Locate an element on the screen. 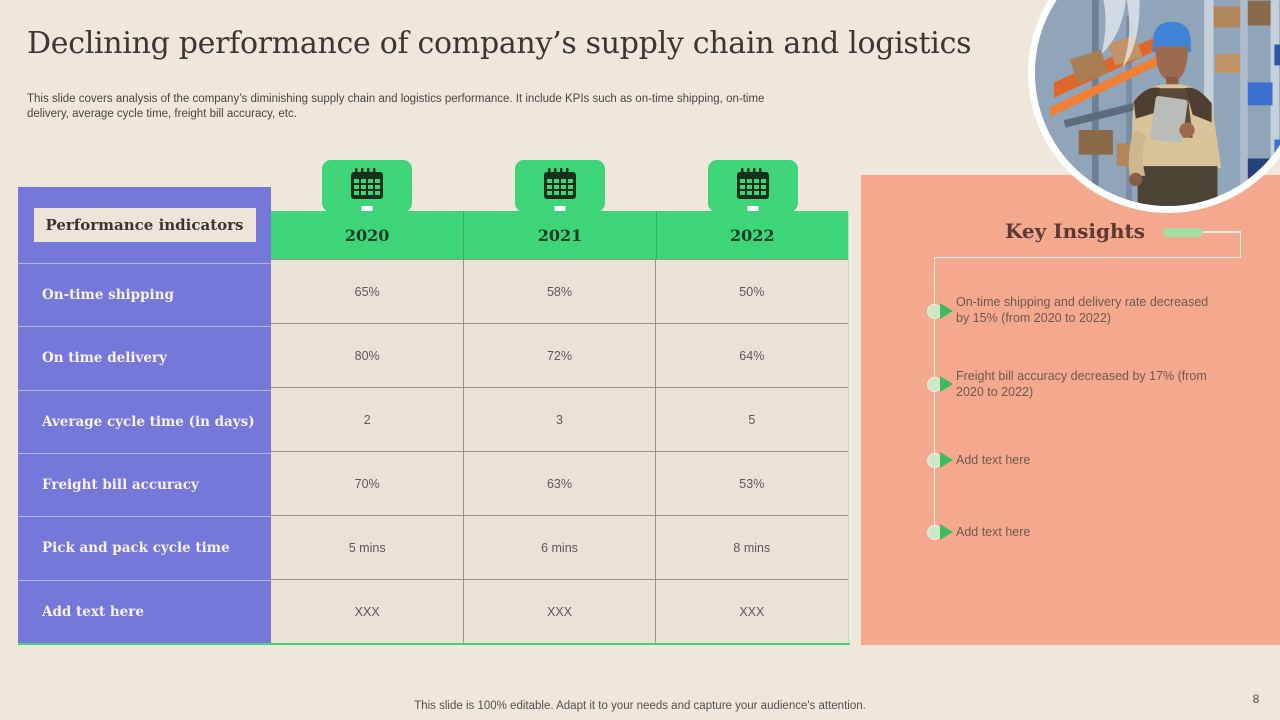  table-cell: 5 is located at coordinates (751, 419).